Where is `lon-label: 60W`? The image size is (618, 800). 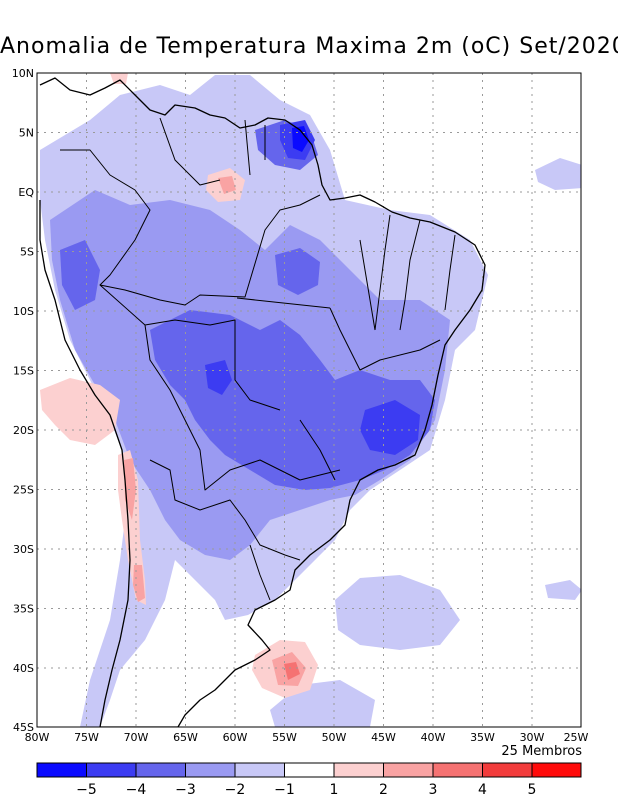 lon-label: 60W is located at coordinates (235, 737).